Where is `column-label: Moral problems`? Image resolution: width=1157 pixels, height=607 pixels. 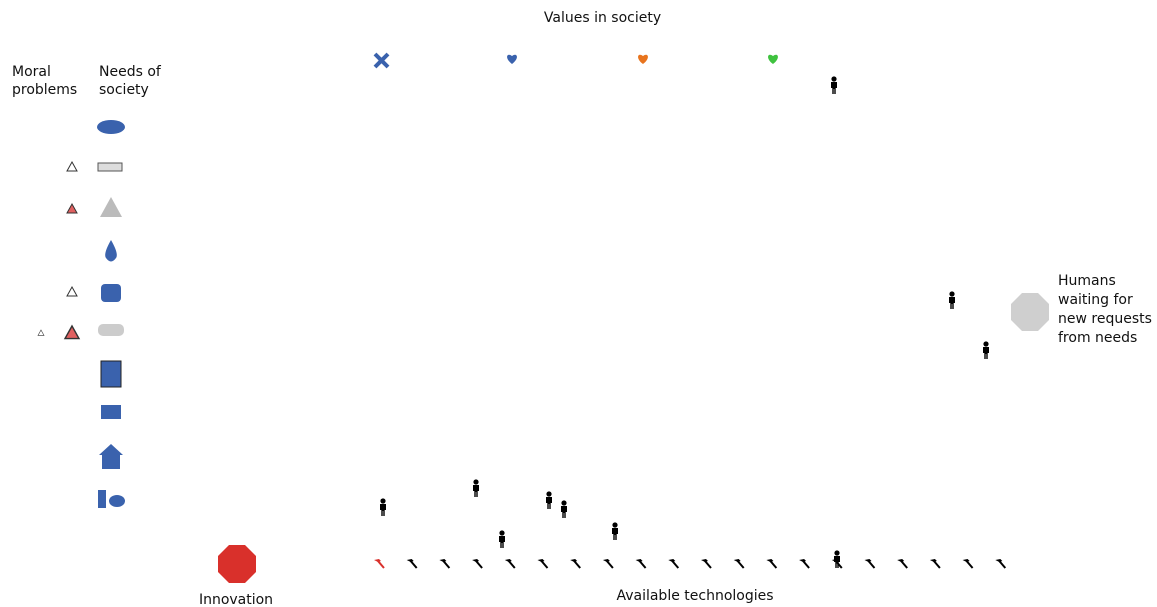
column-label: Moral problems is located at coordinates (45, 81).